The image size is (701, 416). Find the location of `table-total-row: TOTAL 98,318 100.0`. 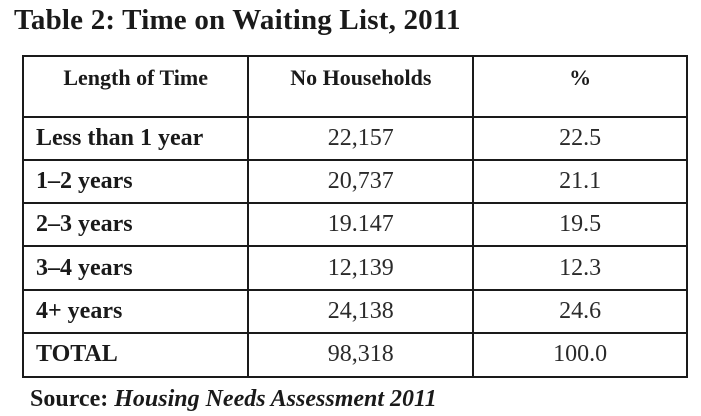

table-total-row: TOTAL 98,318 100.0 is located at coordinates (355, 353).